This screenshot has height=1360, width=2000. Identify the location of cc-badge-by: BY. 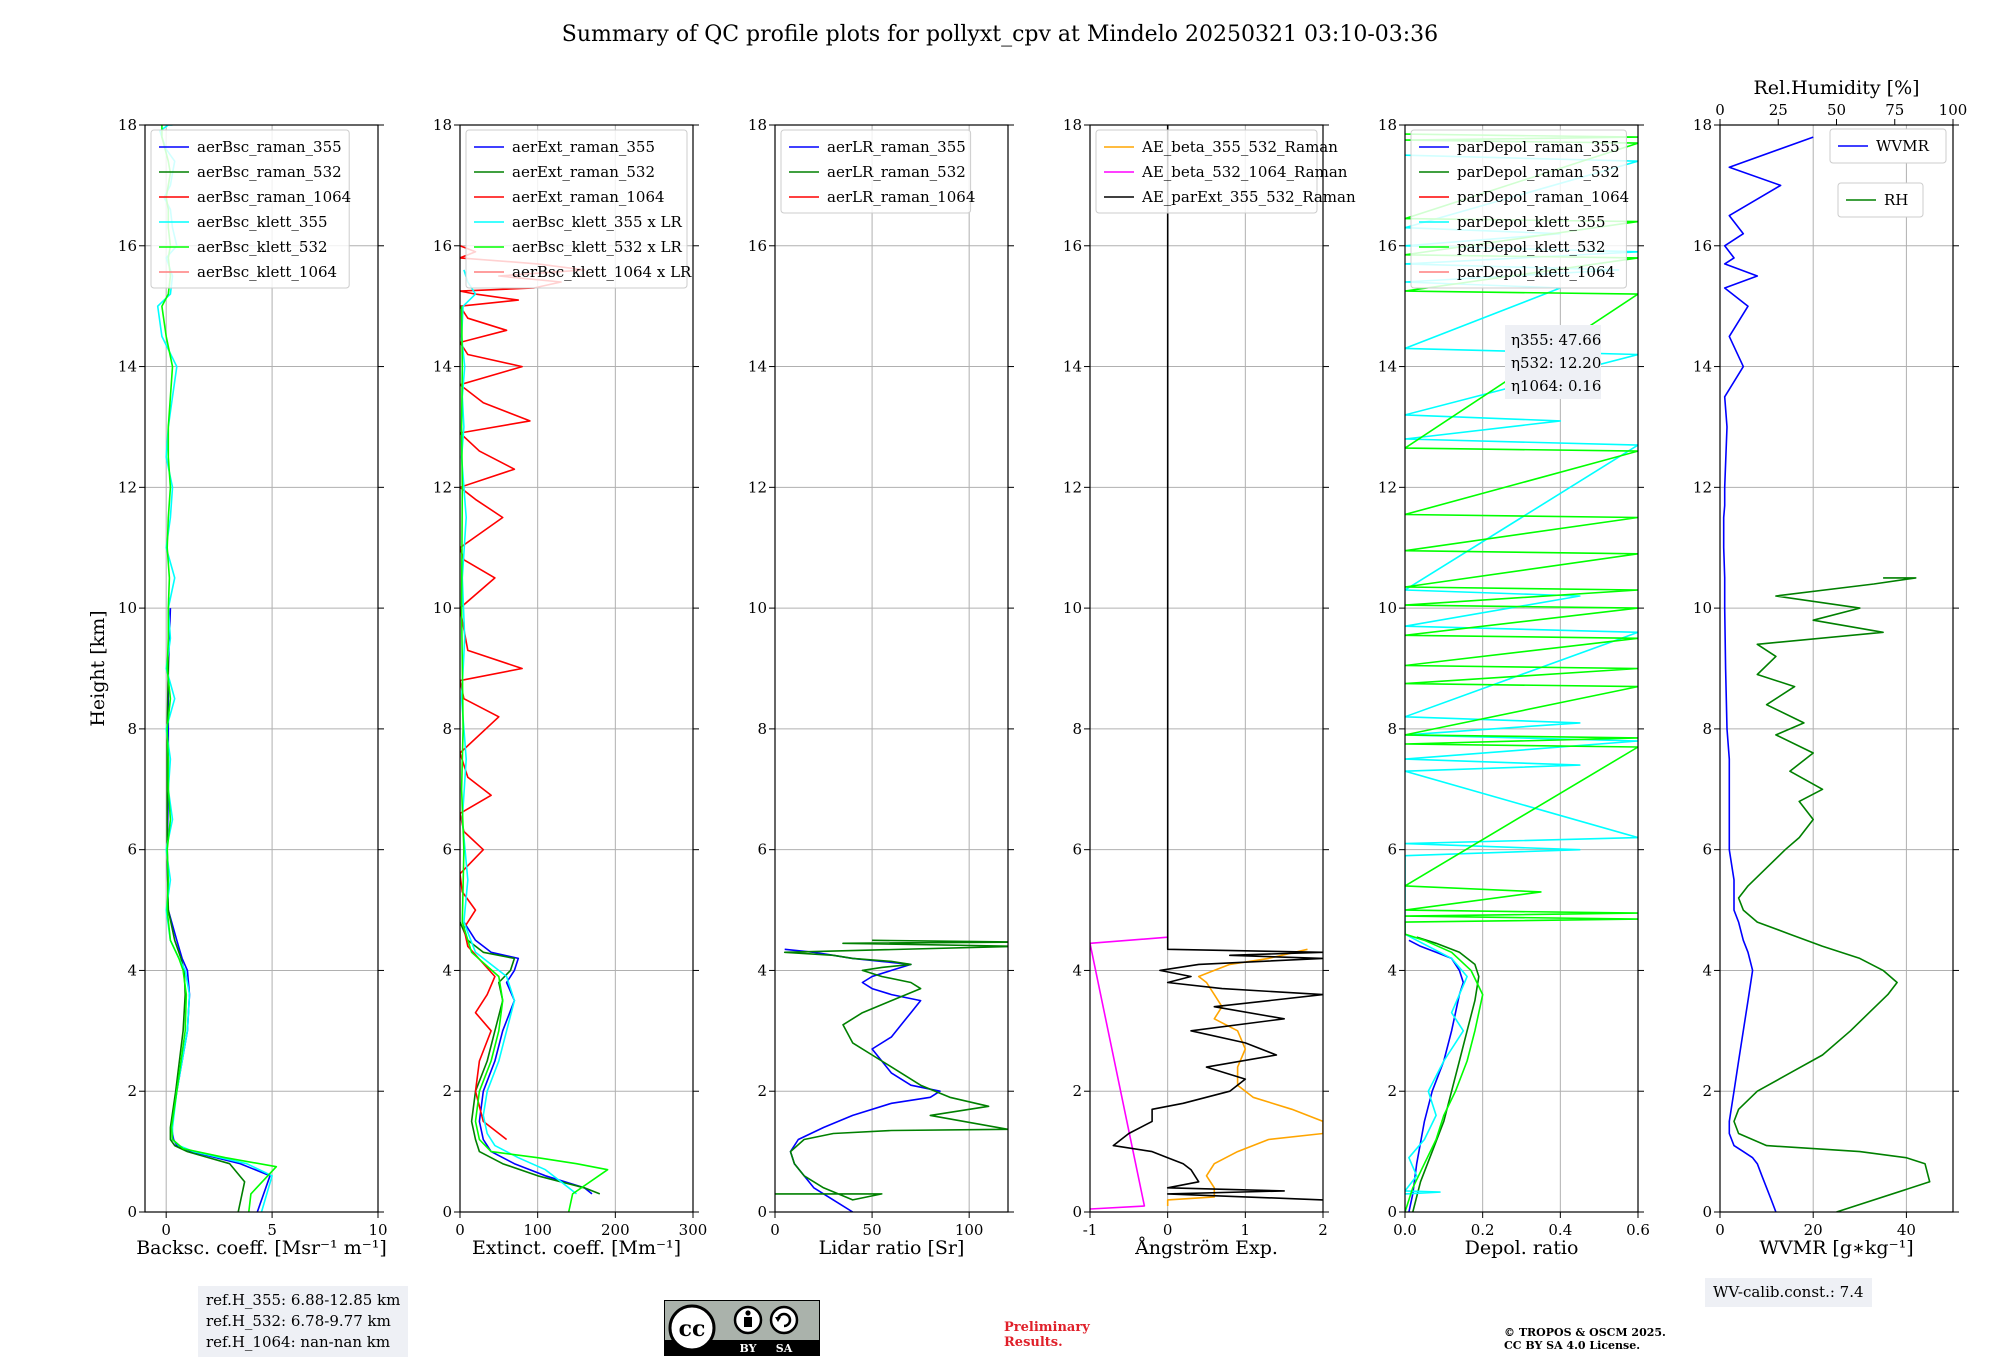
(748, 1348).